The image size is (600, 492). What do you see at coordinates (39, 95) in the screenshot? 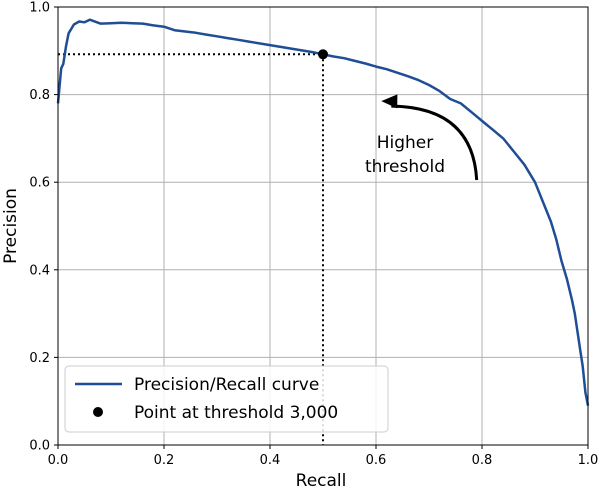
I see `y-tick-label: 0.8` at bounding box center [39, 95].